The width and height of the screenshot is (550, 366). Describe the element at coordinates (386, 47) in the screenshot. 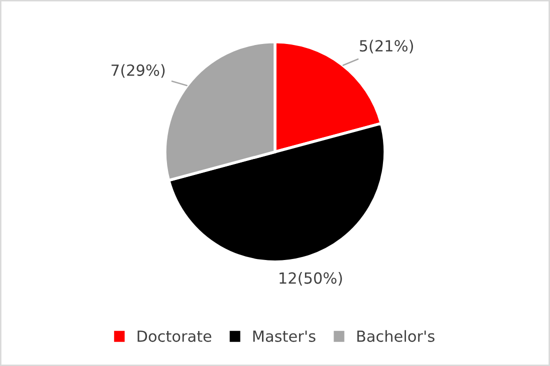

I see `data-label: 5(21%)` at that location.